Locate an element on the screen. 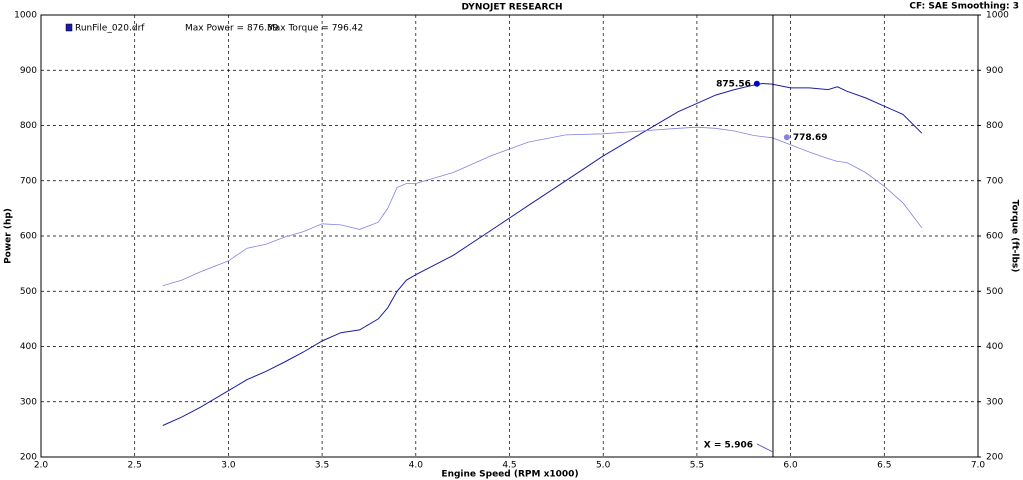 The height and width of the screenshot is (480, 1023). legend-file: RunFile_020.drf is located at coordinates (110, 29).